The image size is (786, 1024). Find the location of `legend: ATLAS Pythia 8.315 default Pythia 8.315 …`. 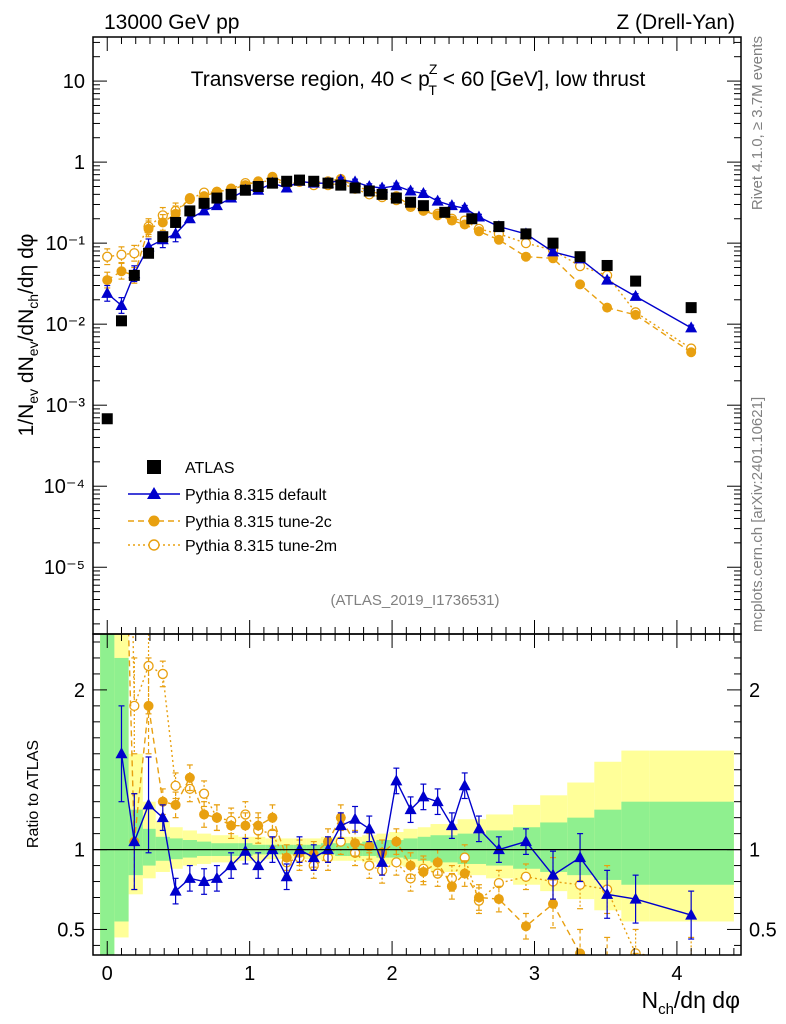

legend: ATLAS Pythia 8.315 default Pythia 8.315 … is located at coordinates (232, 507).